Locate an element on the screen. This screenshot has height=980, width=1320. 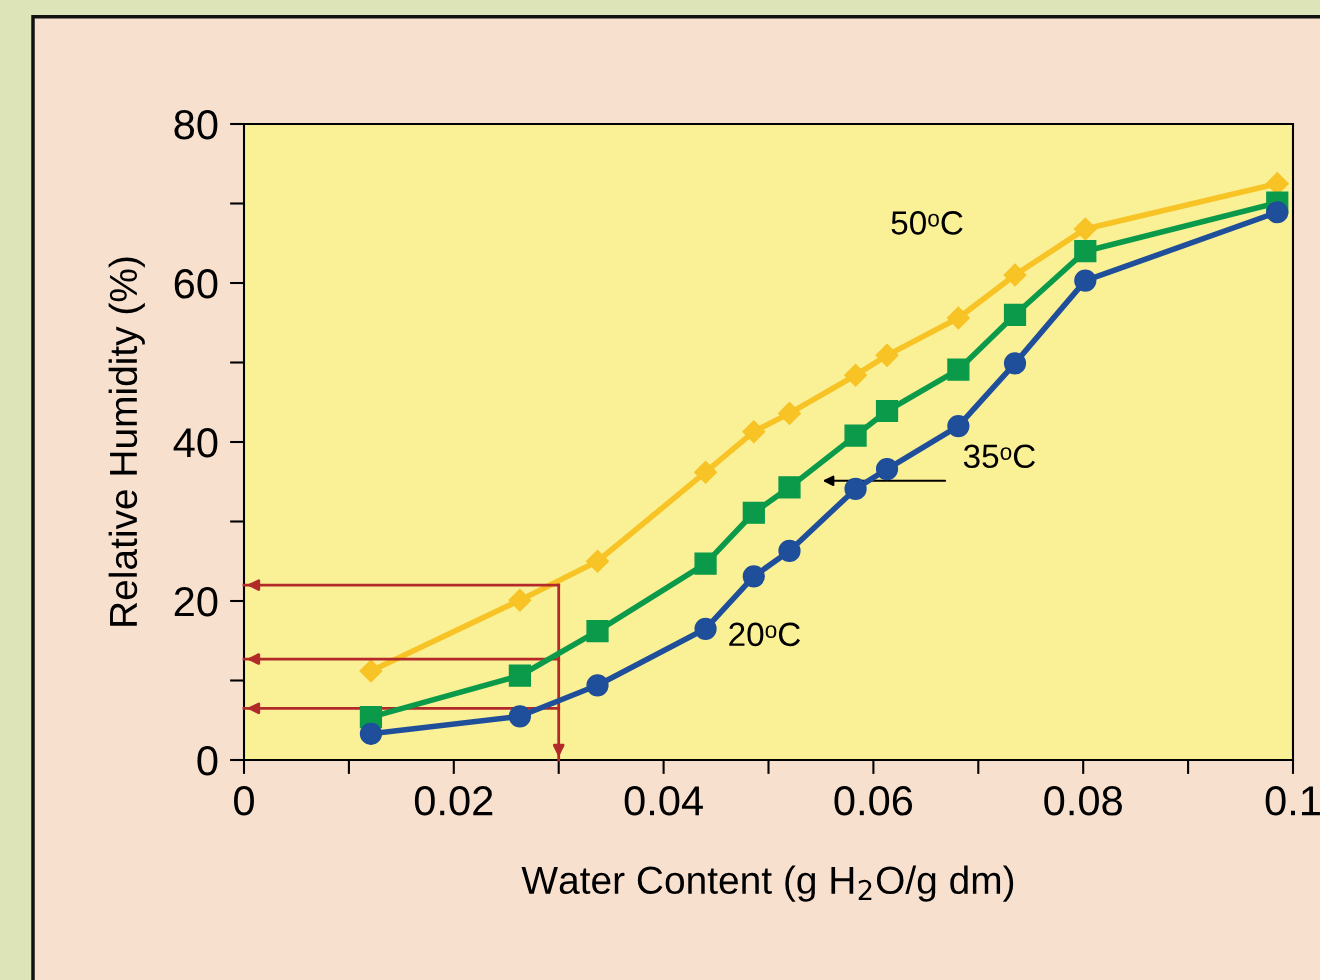
y-tick-label: 20 is located at coordinates (196, 602).